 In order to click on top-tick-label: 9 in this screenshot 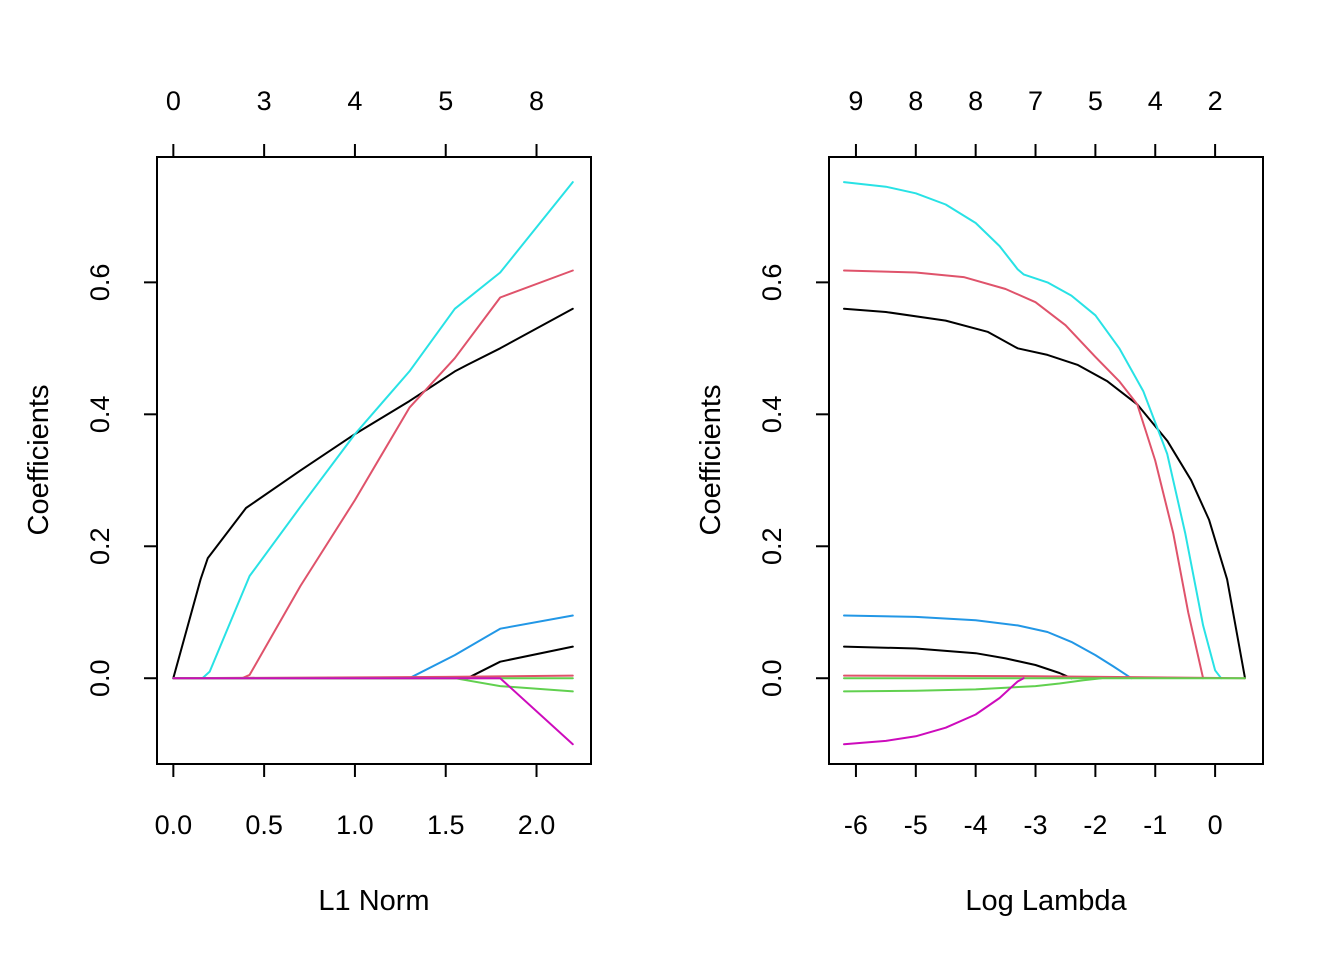, I will do `click(855, 101)`.